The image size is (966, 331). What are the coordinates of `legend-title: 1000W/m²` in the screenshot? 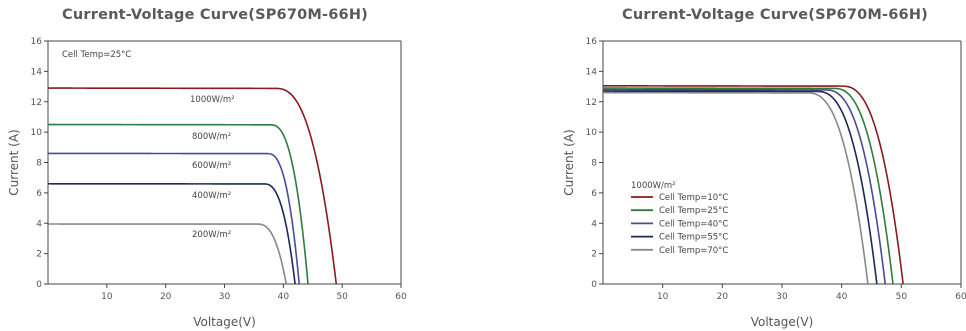 It's located at (653, 186).